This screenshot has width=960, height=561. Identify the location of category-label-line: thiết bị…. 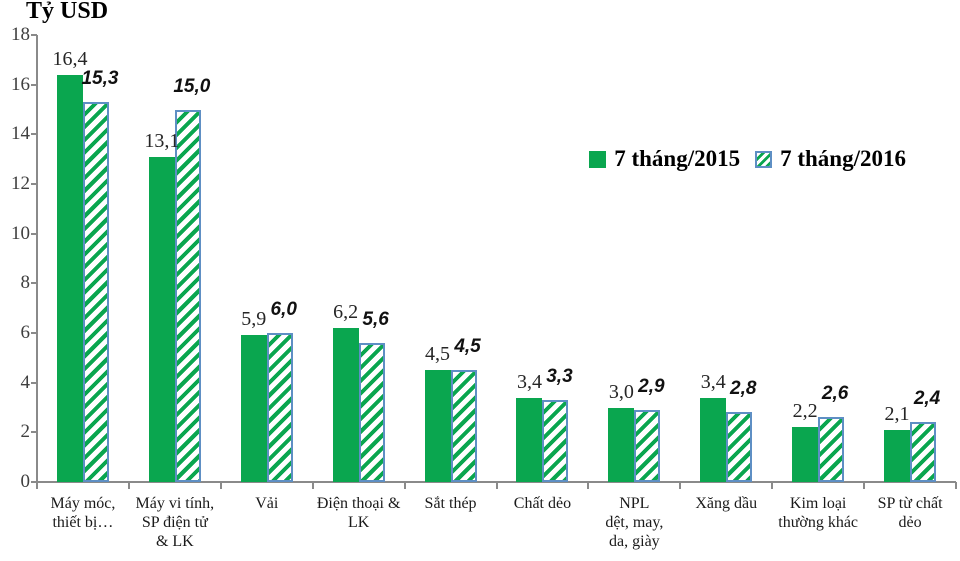
(83, 522).